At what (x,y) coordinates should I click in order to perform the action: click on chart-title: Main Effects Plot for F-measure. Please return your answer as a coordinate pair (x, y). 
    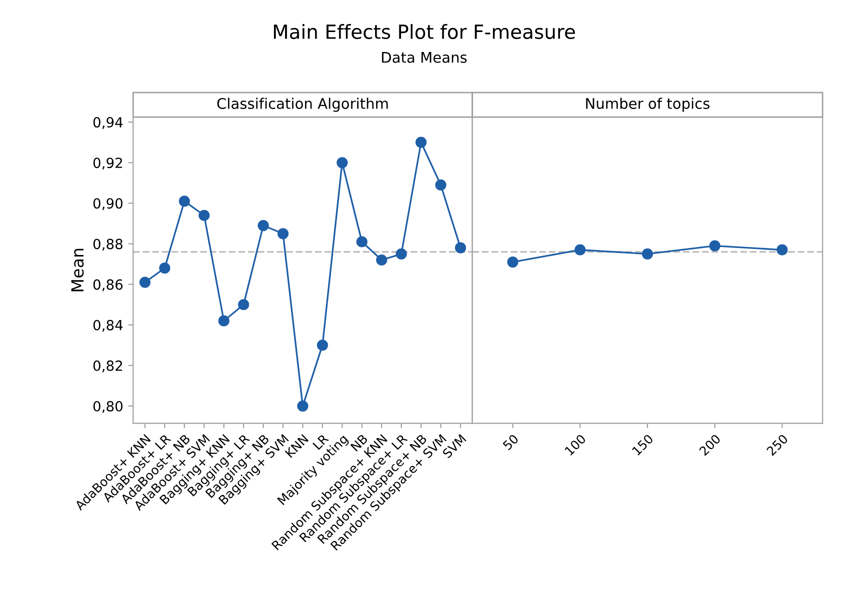
    Looking at the image, I should click on (424, 32).